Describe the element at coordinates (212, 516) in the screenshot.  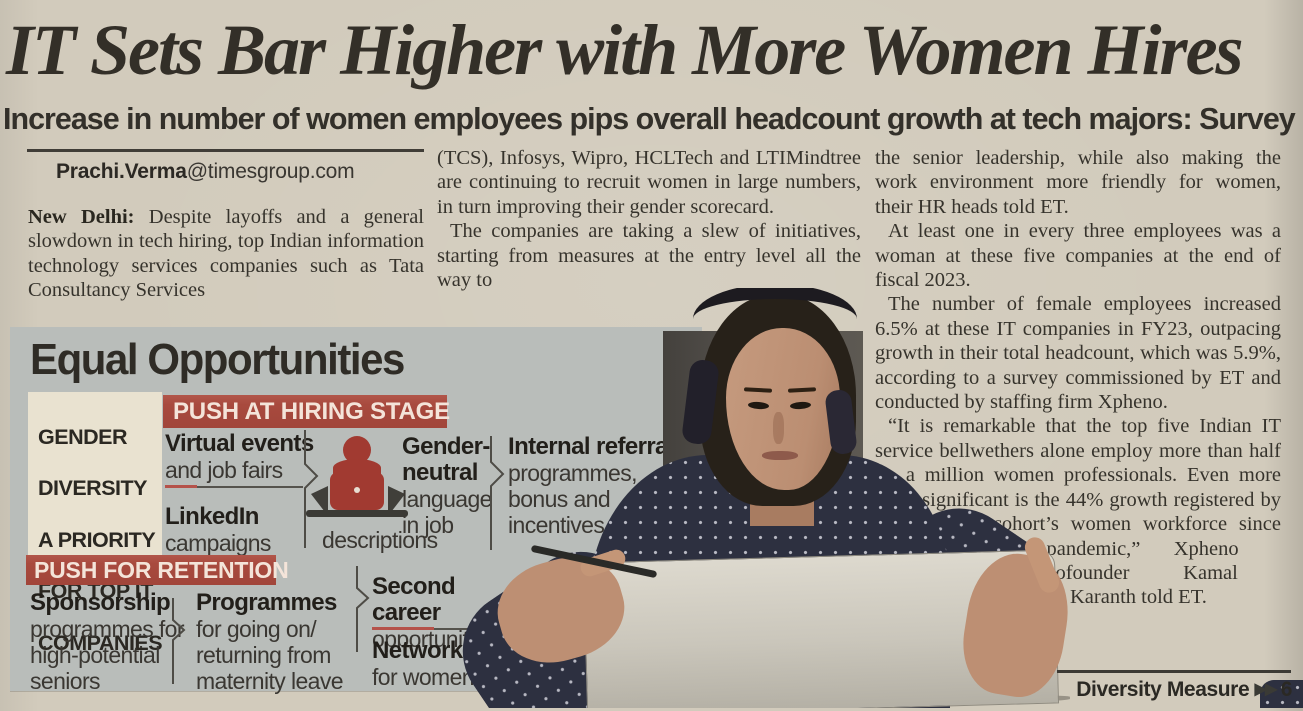
I see `item-bold-text: LinkedIn` at that location.